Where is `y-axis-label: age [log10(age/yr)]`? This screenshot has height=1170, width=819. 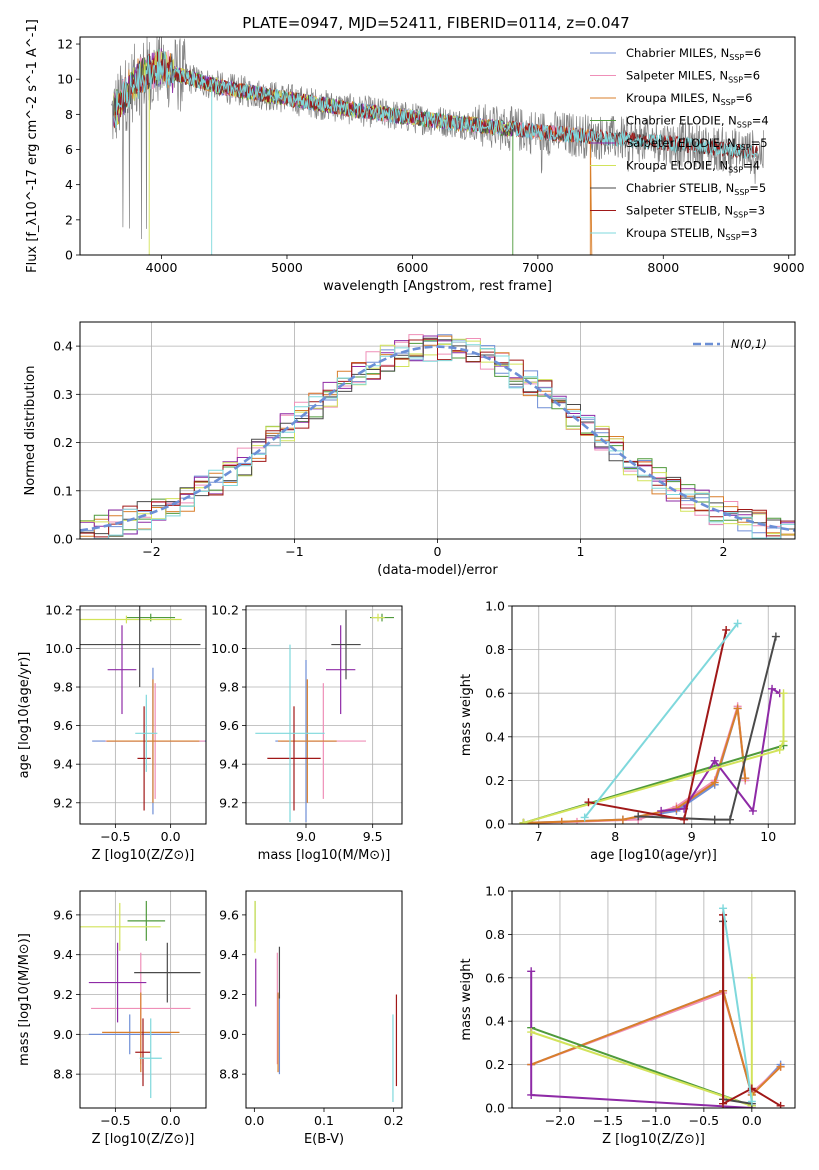 y-axis-label: age [log10(age/yr)] is located at coordinates (24, 715).